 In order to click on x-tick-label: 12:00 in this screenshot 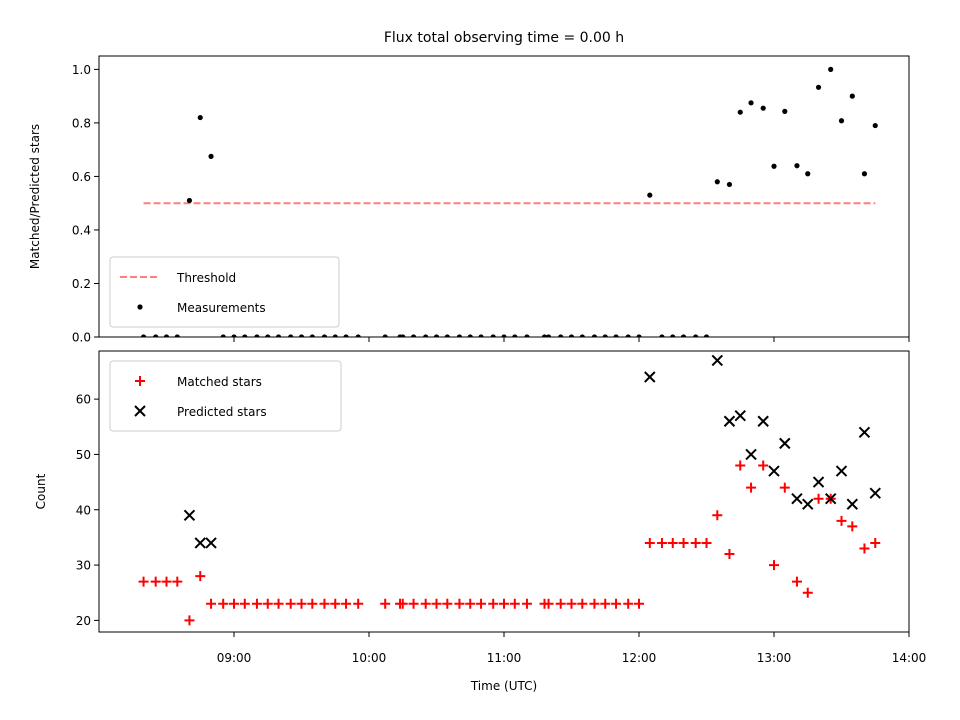, I will do `click(639, 658)`.